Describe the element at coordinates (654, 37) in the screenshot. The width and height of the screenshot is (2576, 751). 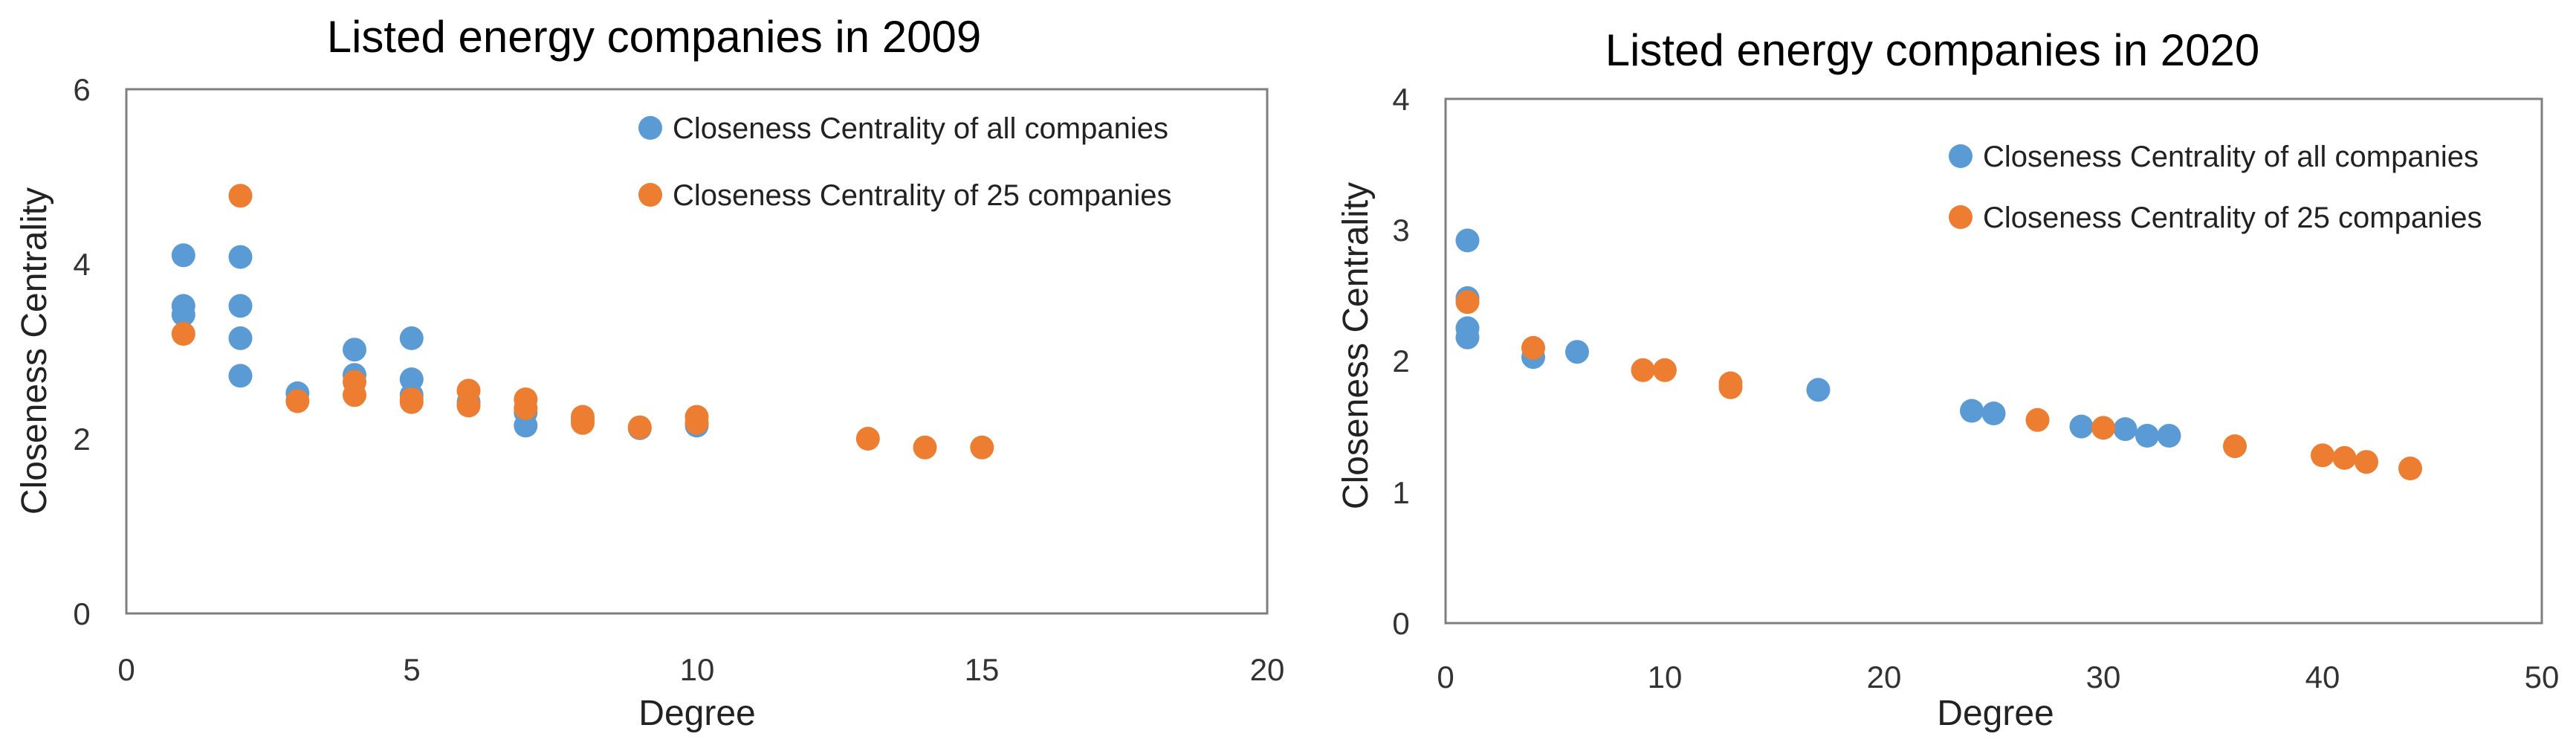
I see `chart-title: Listed energy companies in 2009` at that location.